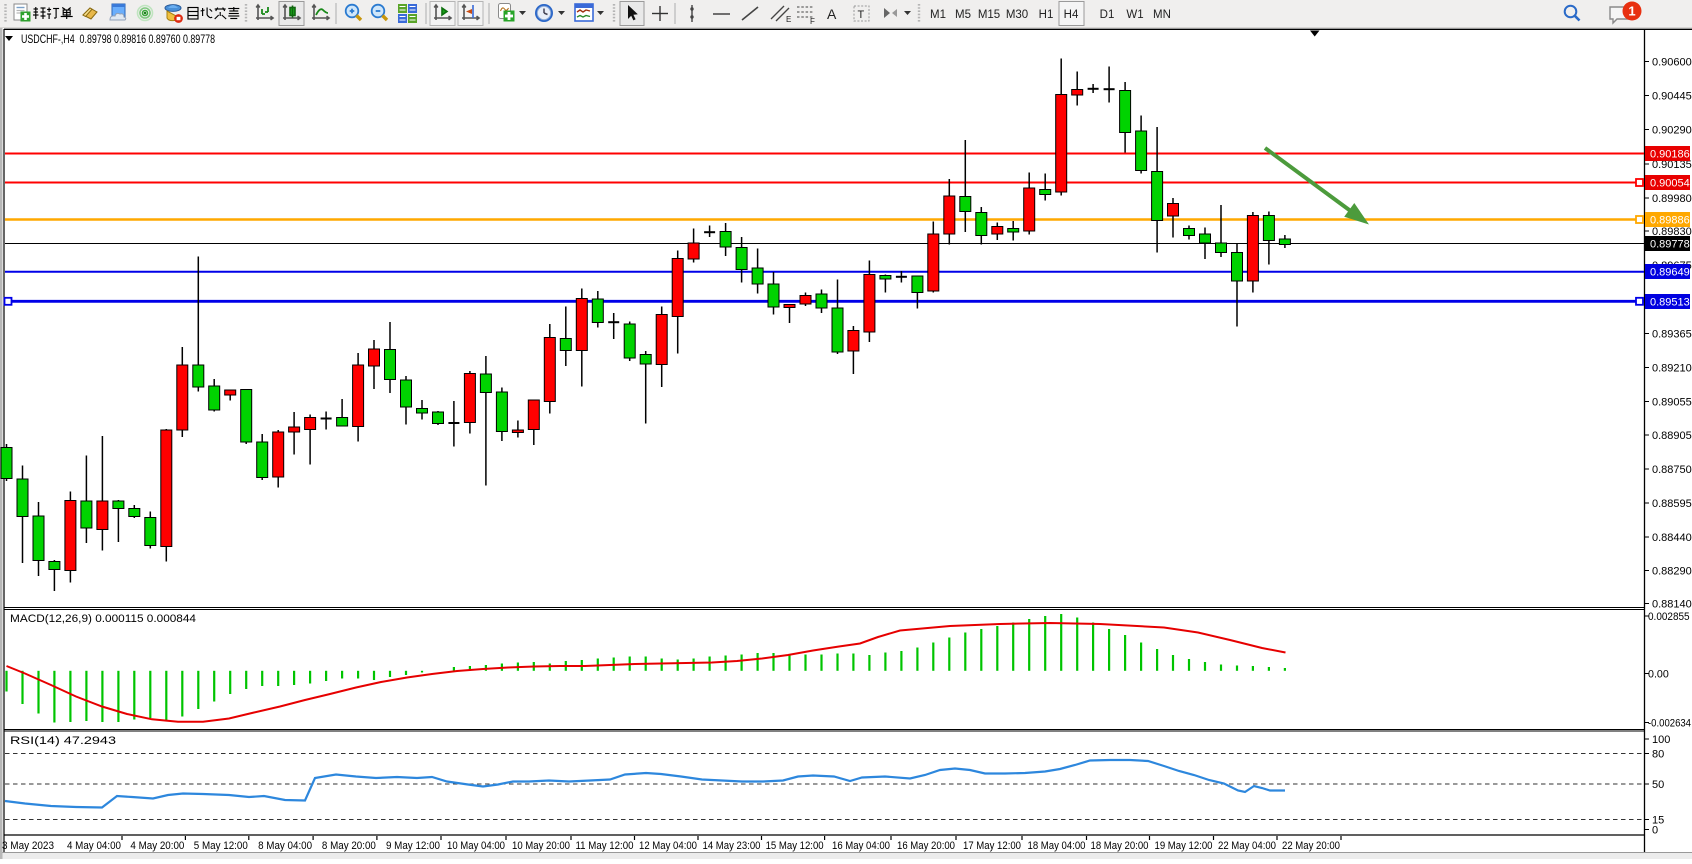 The width and height of the screenshot is (1692, 864). What do you see at coordinates (1672, 403) in the screenshot?
I see `svg-text: 0.89055` at bounding box center [1672, 403].